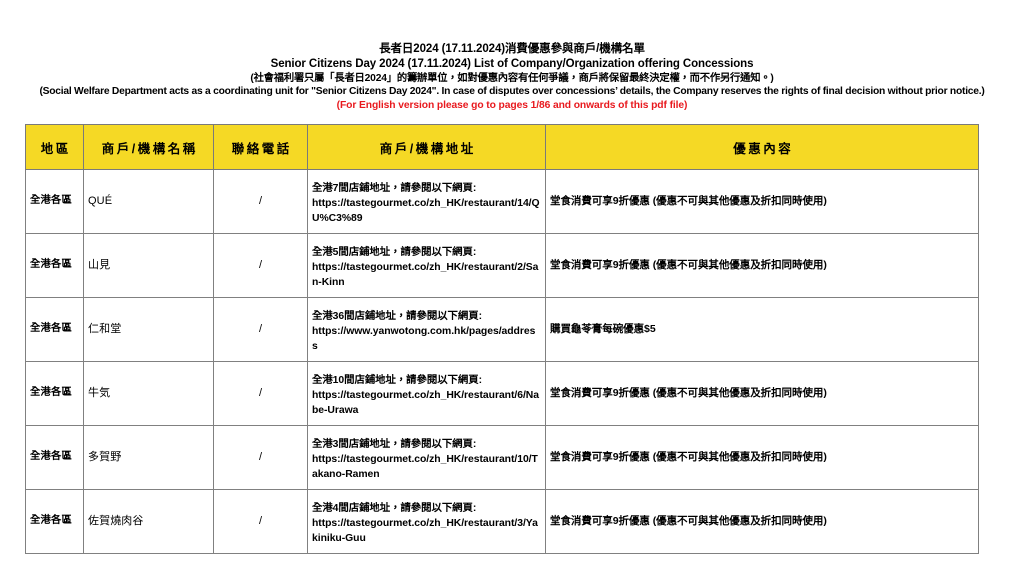 The image size is (1024, 581). Describe the element at coordinates (99, 393) in the screenshot. I see `merchant-name-text: 牛気` at that location.